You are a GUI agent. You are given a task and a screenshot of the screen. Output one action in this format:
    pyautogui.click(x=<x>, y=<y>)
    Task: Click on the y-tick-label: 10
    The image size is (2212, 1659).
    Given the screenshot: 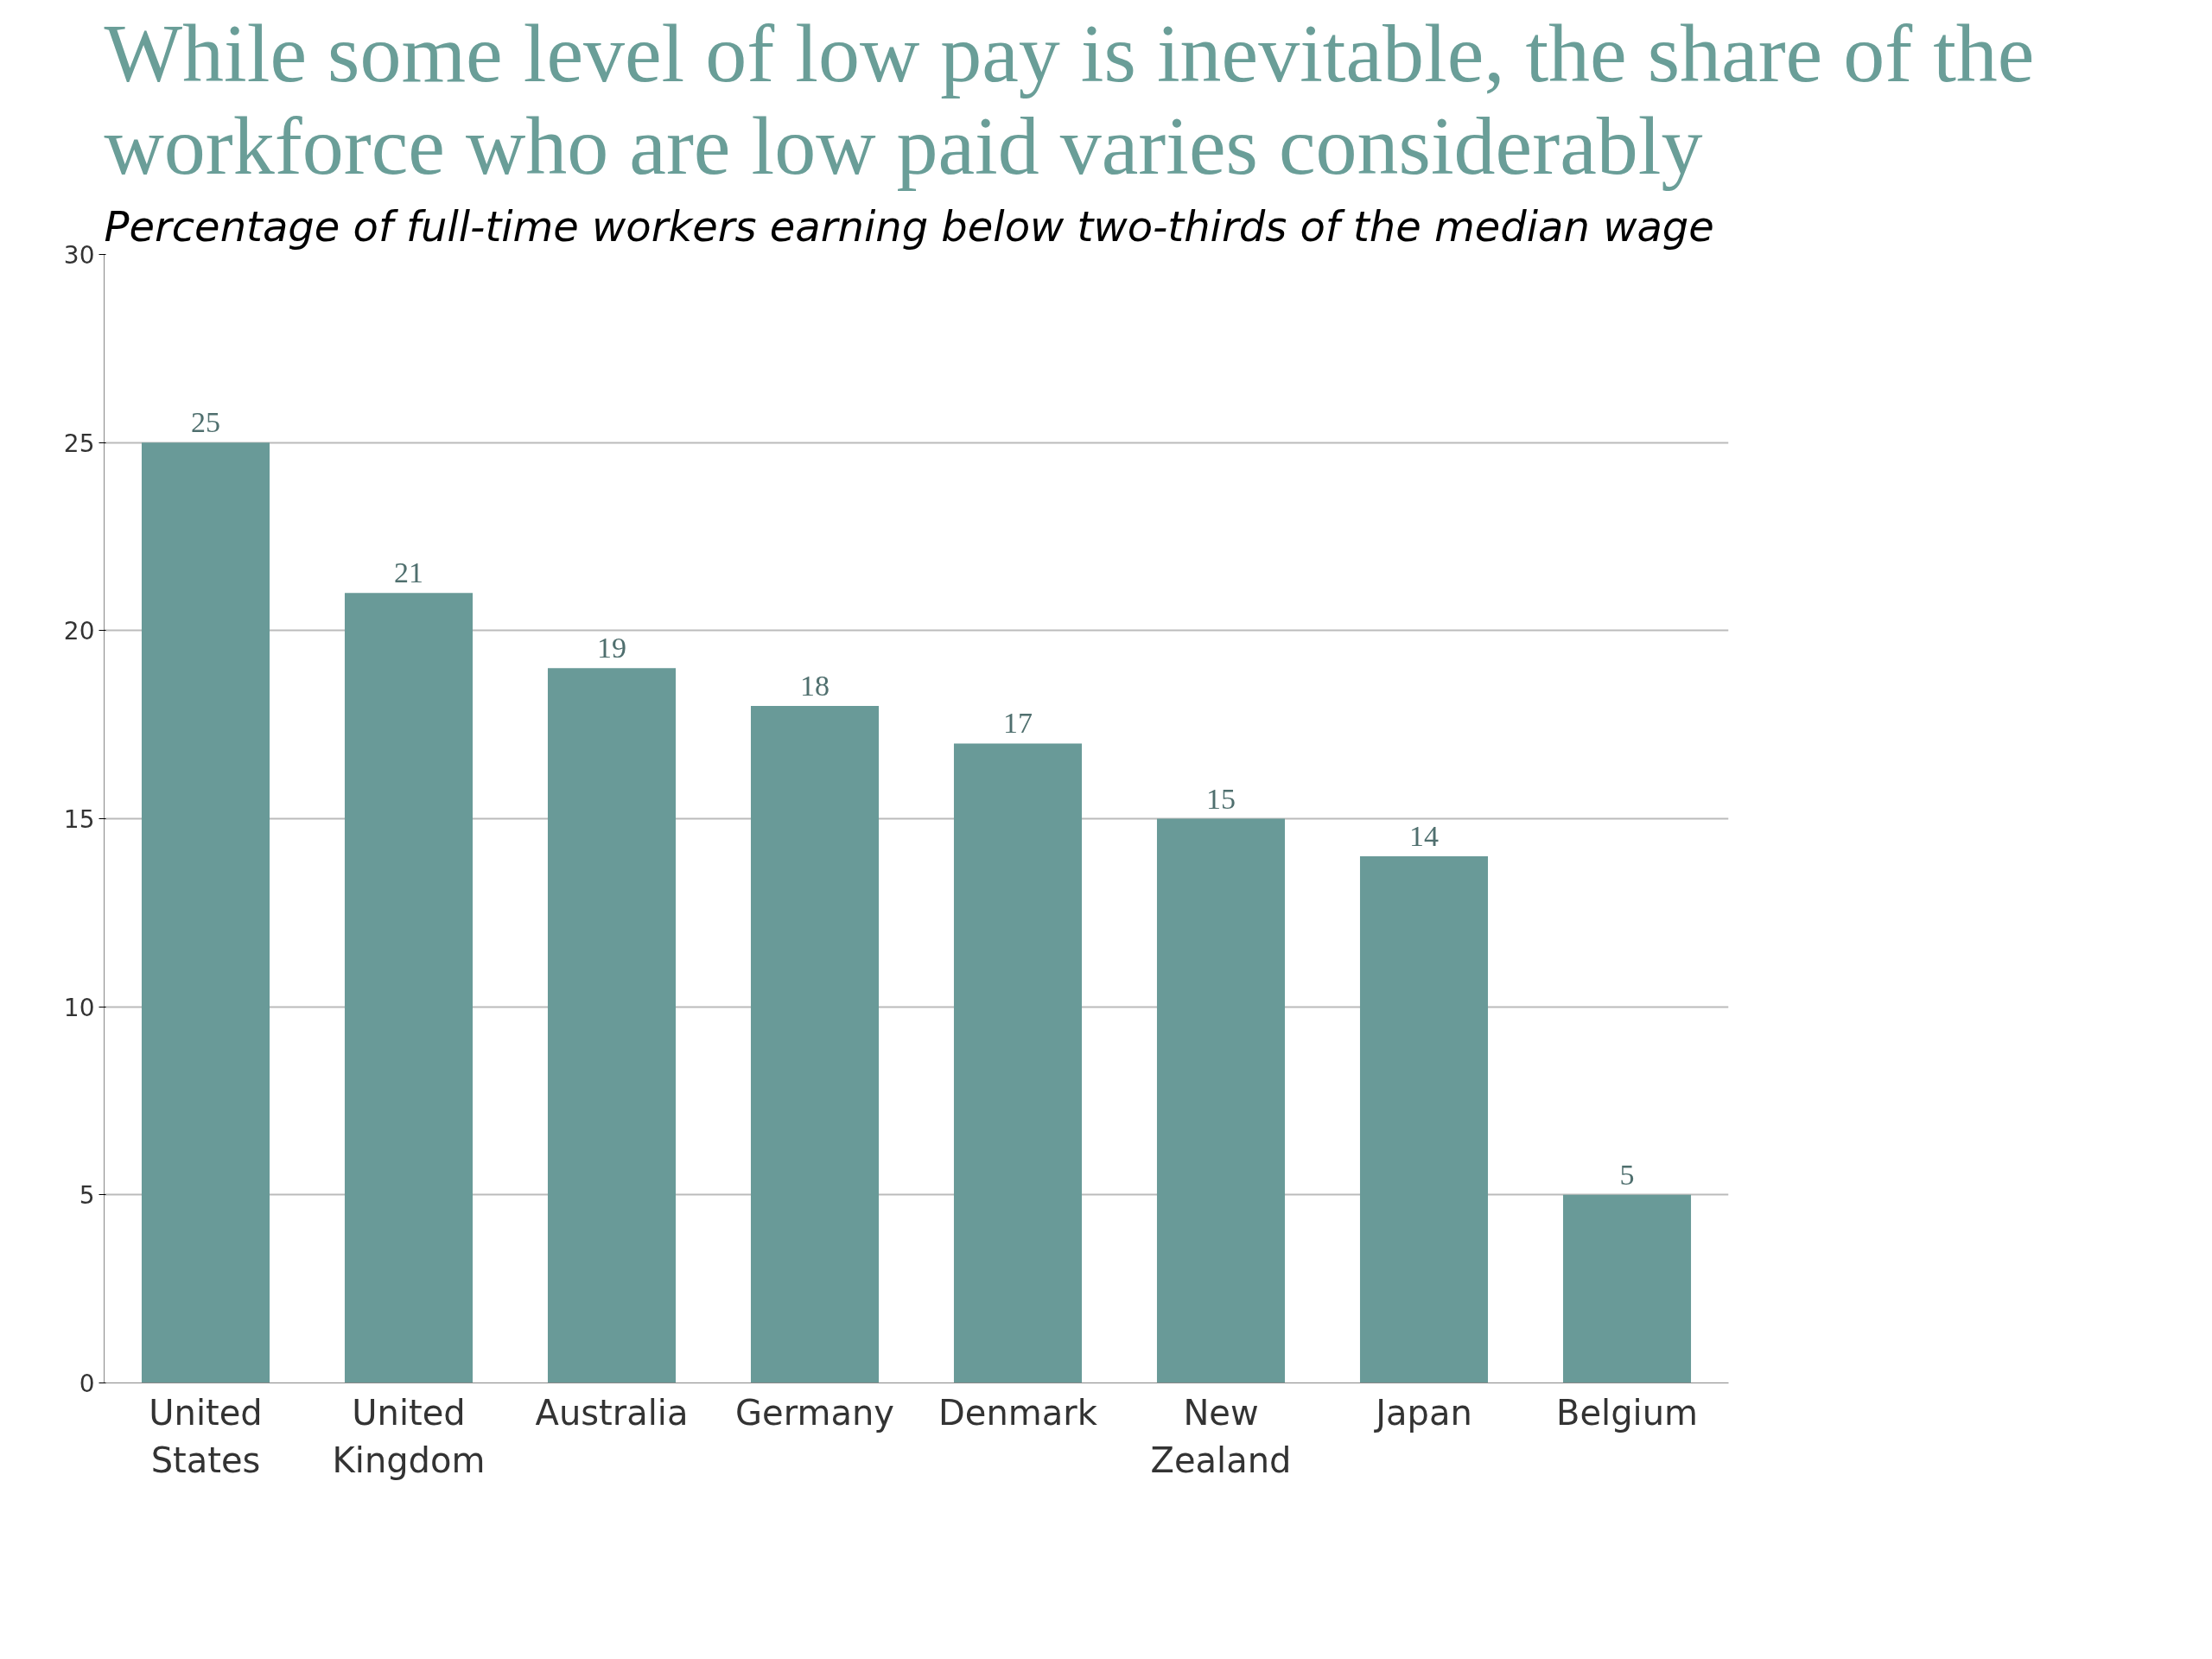 What is the action you would take?
    pyautogui.click(x=79, y=1007)
    